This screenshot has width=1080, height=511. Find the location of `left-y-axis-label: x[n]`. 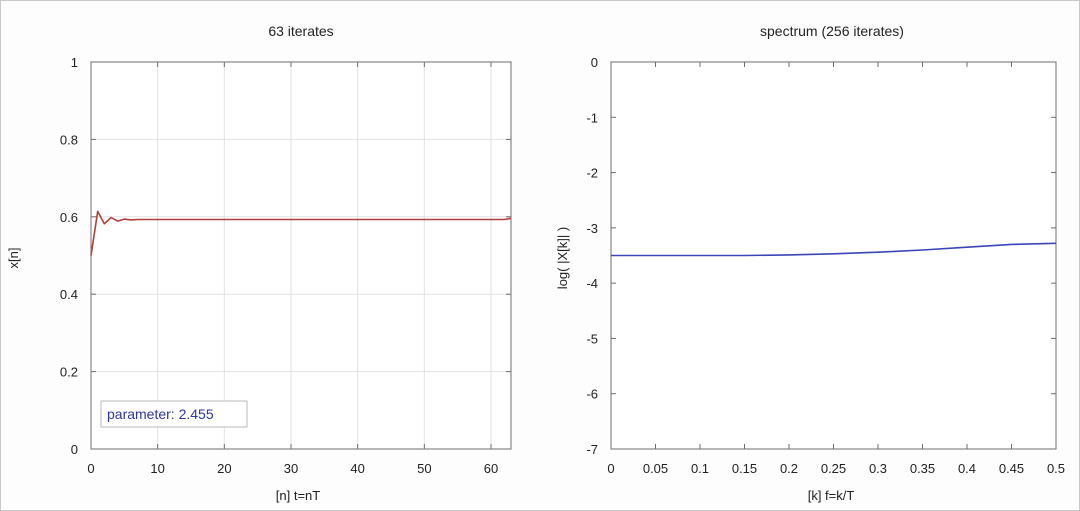

left-y-axis-label: x[n] is located at coordinates (13, 258).